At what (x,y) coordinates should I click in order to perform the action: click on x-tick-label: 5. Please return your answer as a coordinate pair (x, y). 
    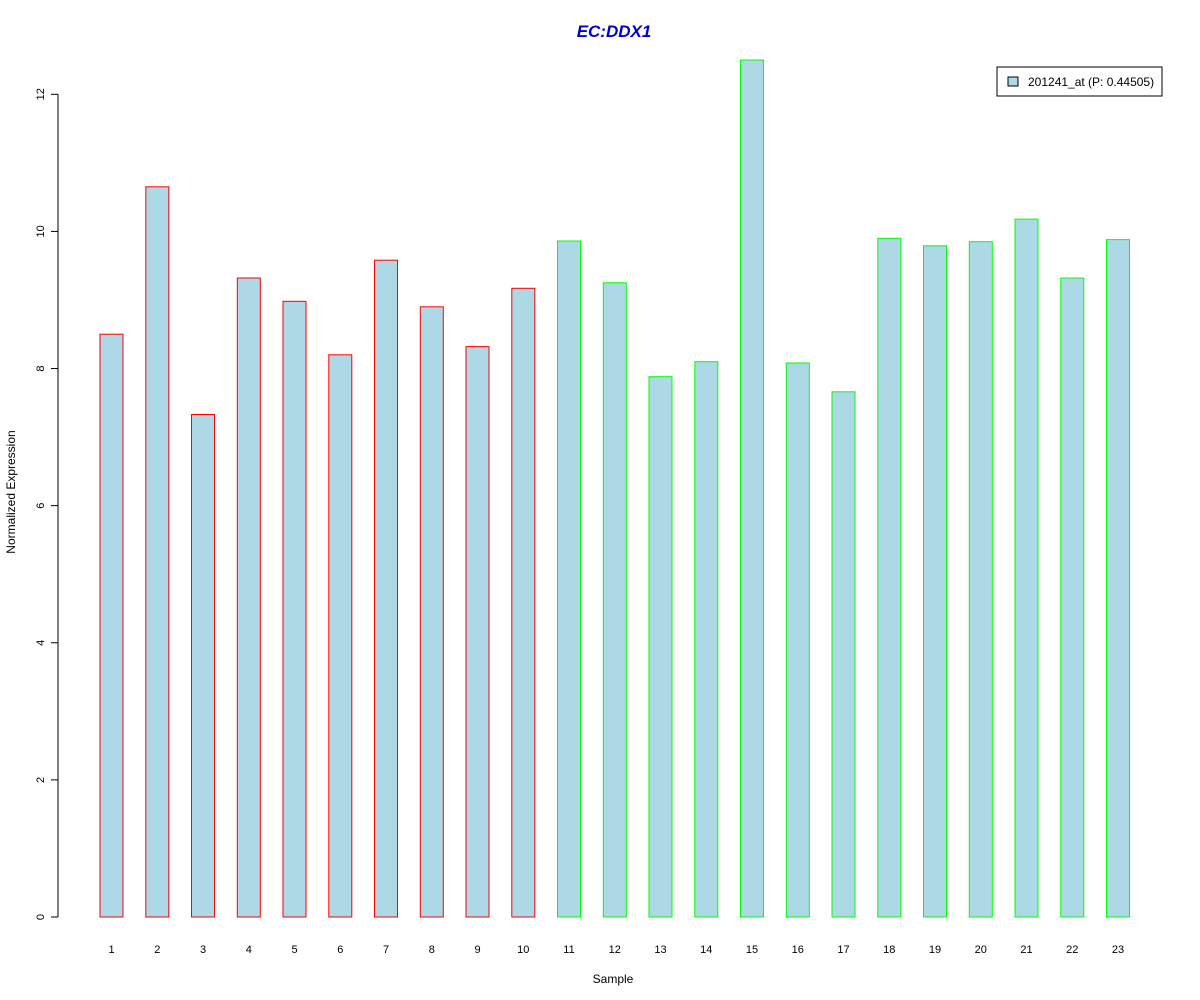
    Looking at the image, I should click on (294, 950).